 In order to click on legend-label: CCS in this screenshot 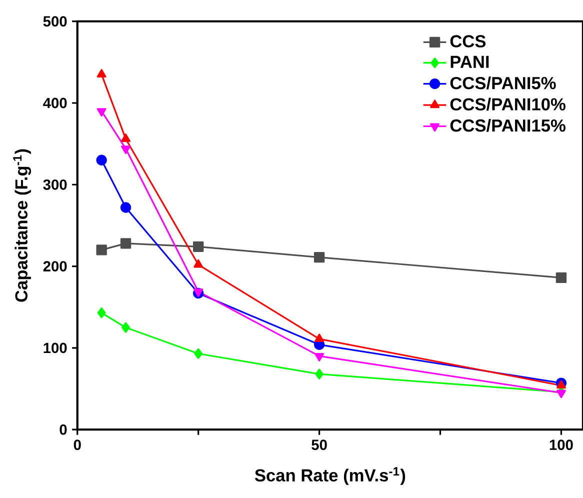, I will do `click(468, 41)`.